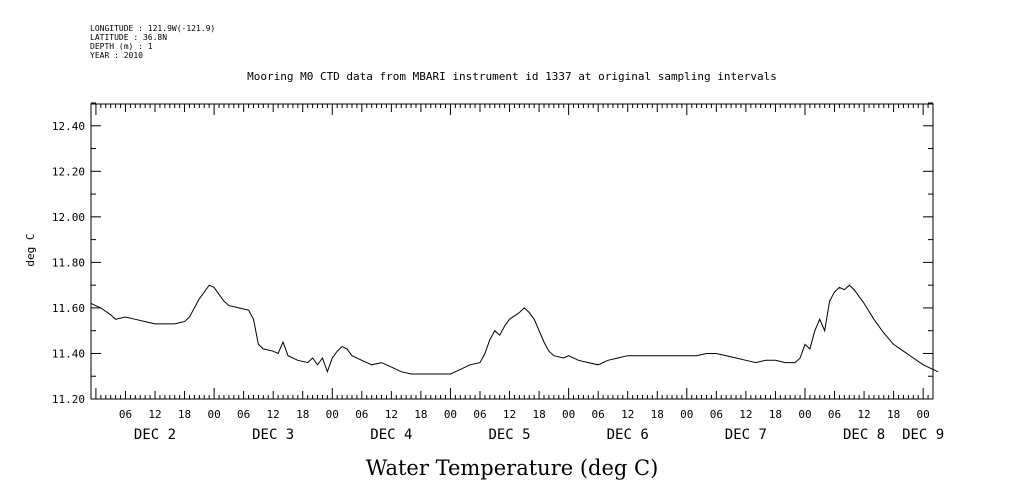  Describe the element at coordinates (121, 46) in the screenshot. I see `metadata-depth: DEPTH (m) : 1` at that location.